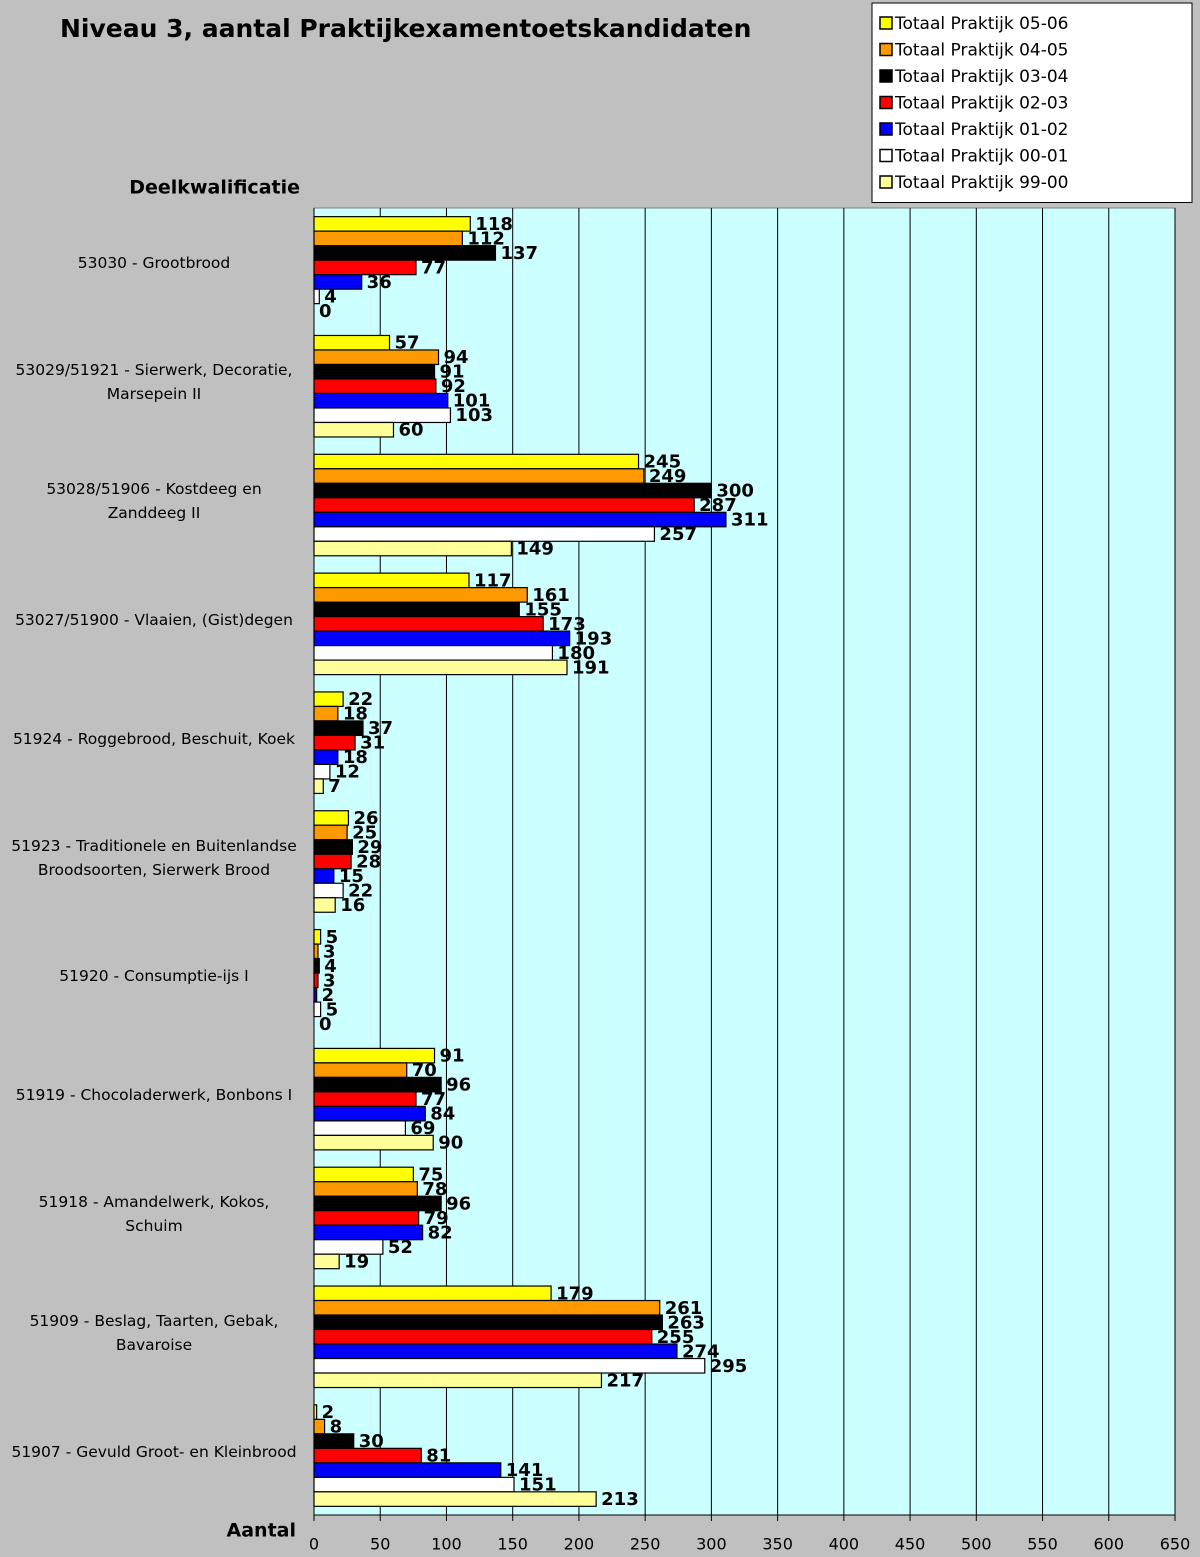 This screenshot has width=1200, height=1557. Describe the element at coordinates (400, 1247) in the screenshot. I see `data-label: 52` at that location.